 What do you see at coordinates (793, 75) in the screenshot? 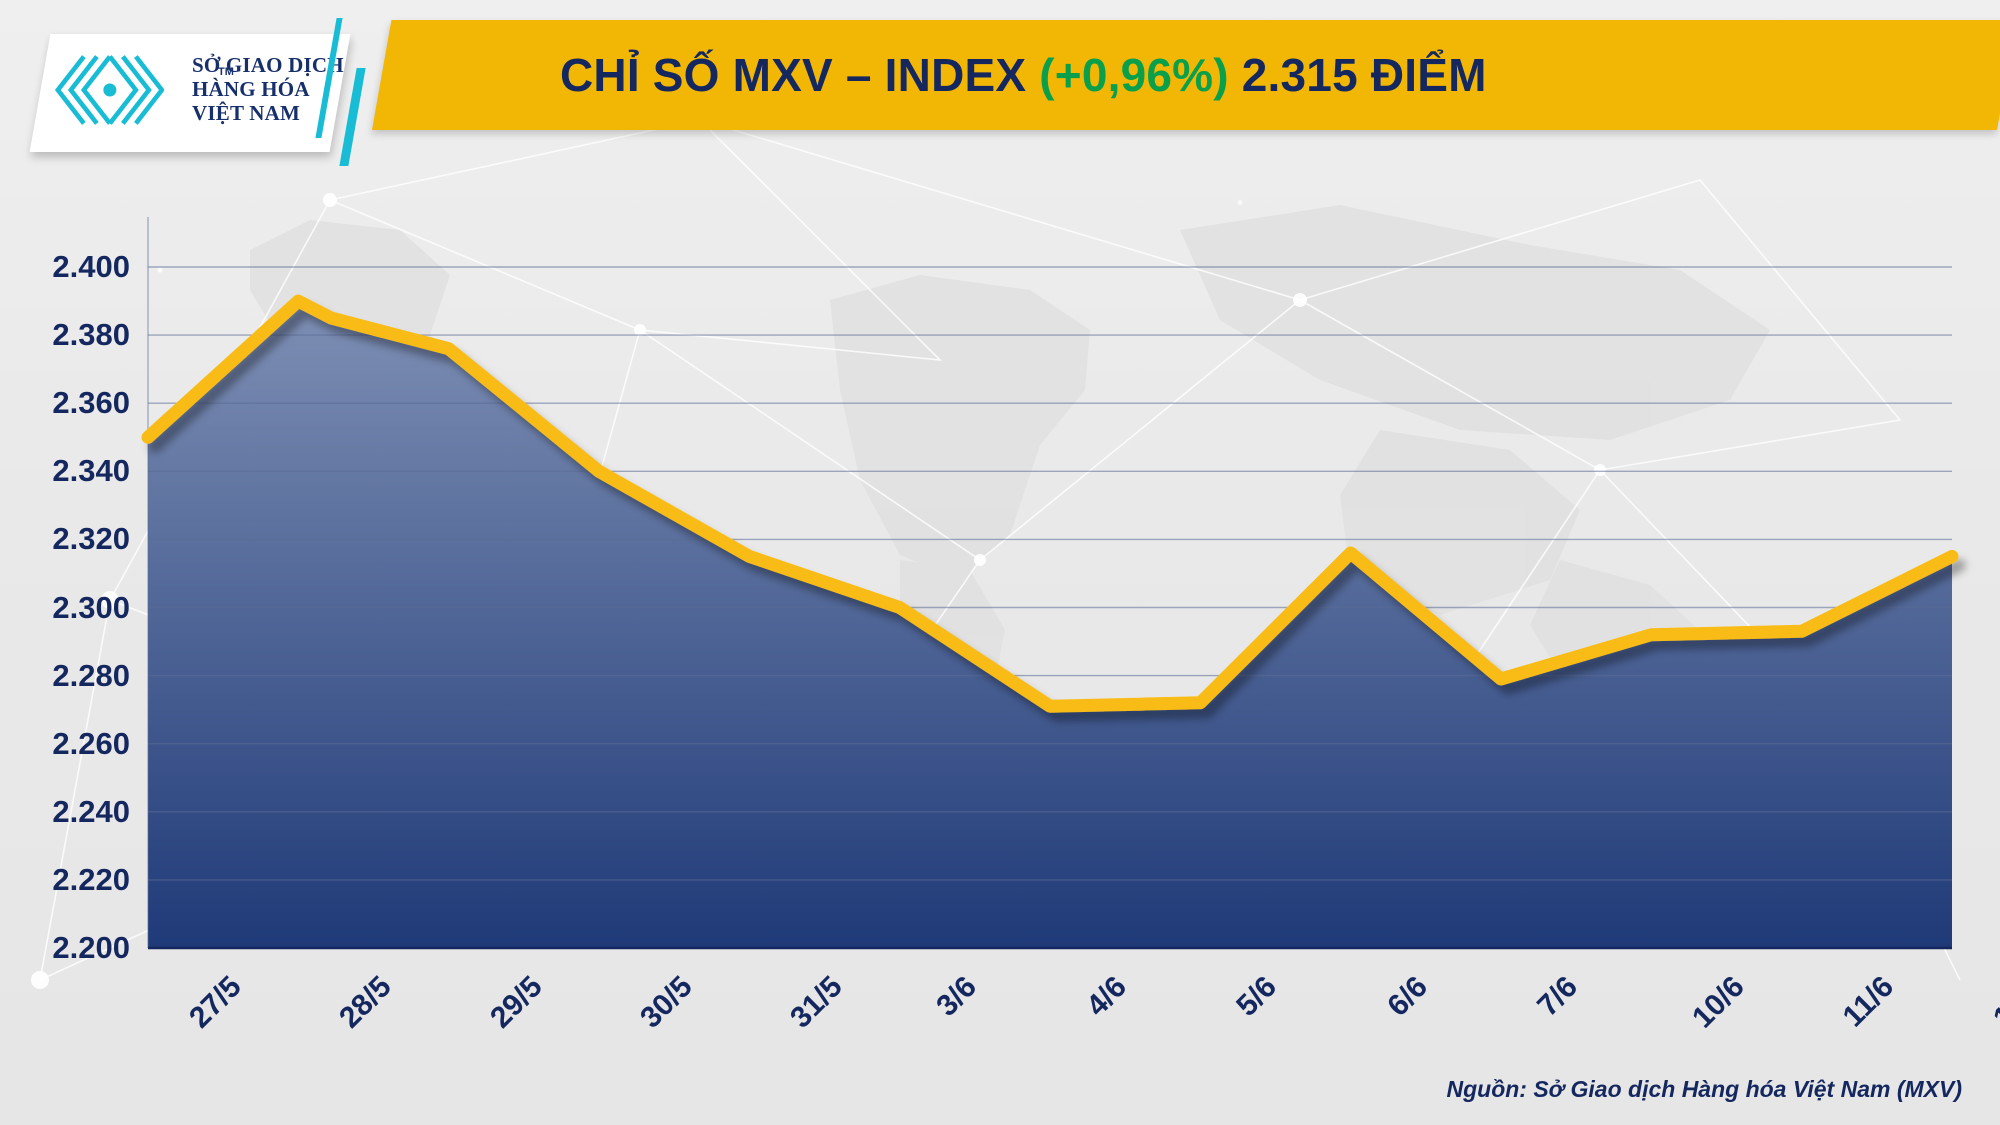
I see `title-main-text: CHỈ SỐ MXV – INDEX` at bounding box center [793, 75].